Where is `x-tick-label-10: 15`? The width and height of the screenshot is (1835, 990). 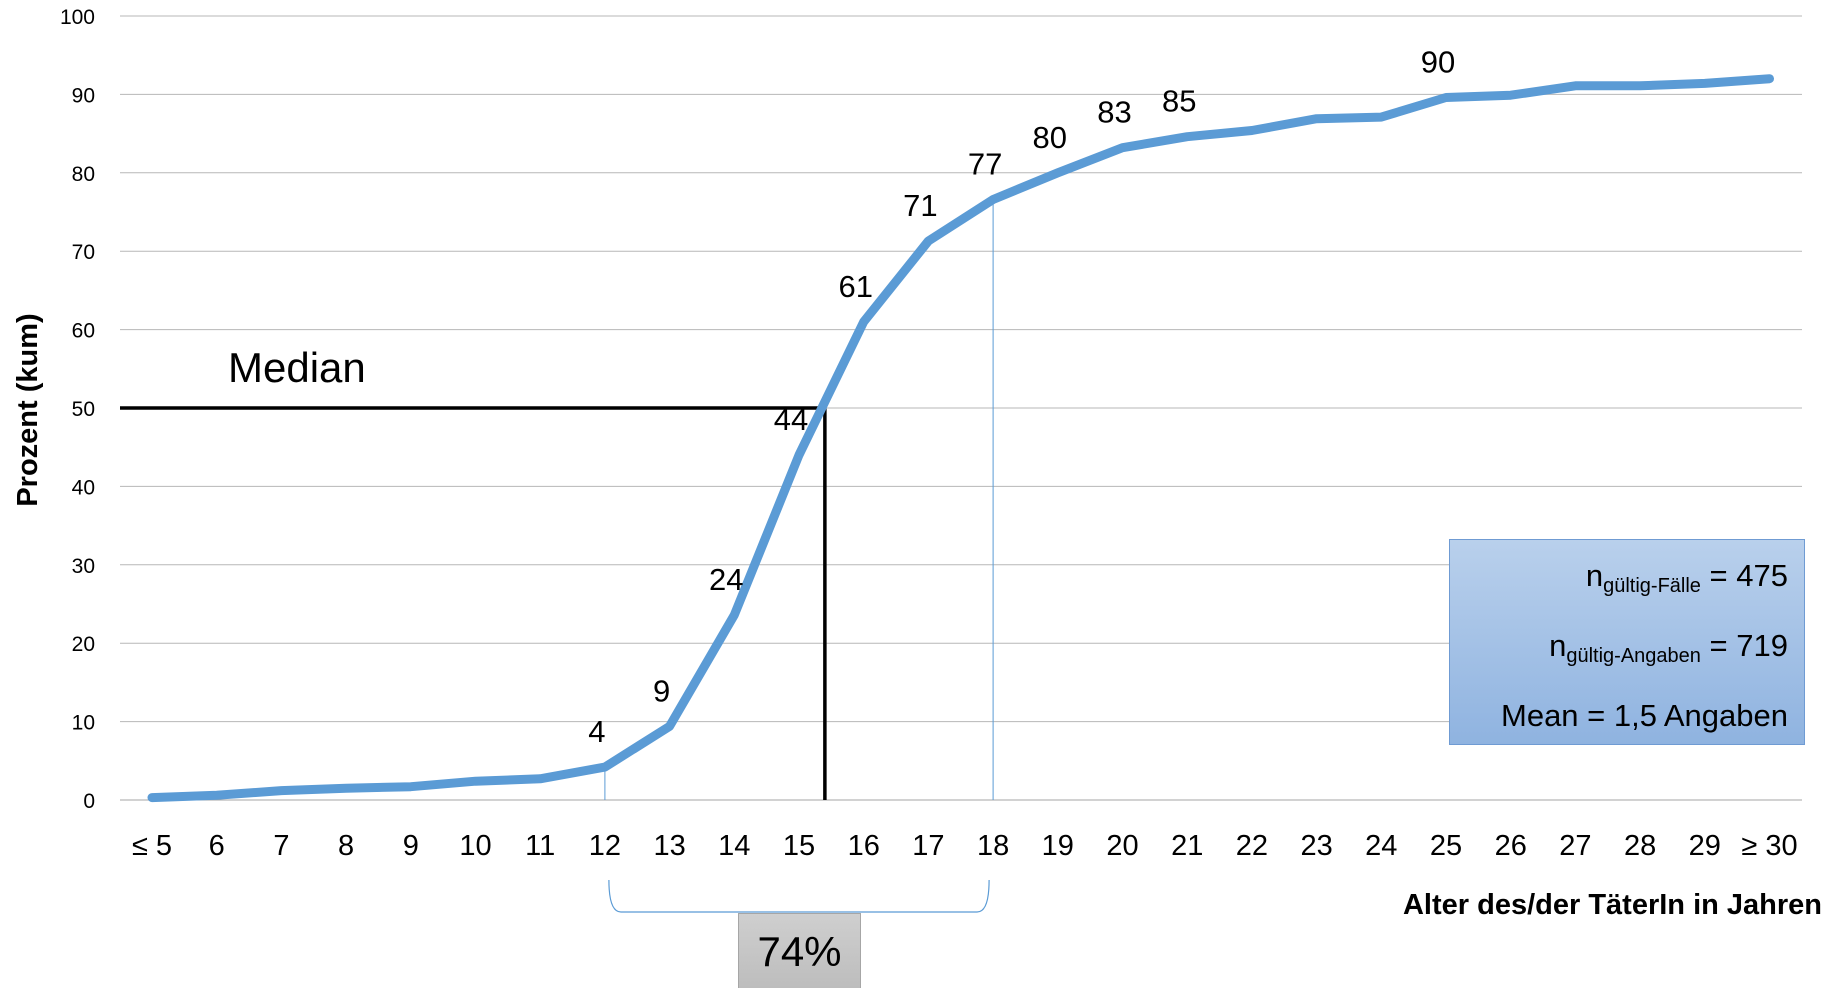
x-tick-label-10: 15 is located at coordinates (799, 846).